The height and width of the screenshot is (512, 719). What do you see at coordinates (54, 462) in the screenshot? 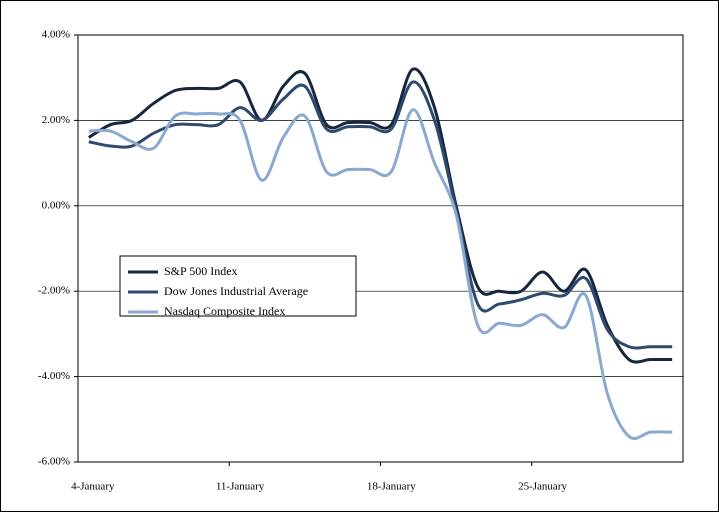
I see `y-tick-label: -6.00%` at bounding box center [54, 462].